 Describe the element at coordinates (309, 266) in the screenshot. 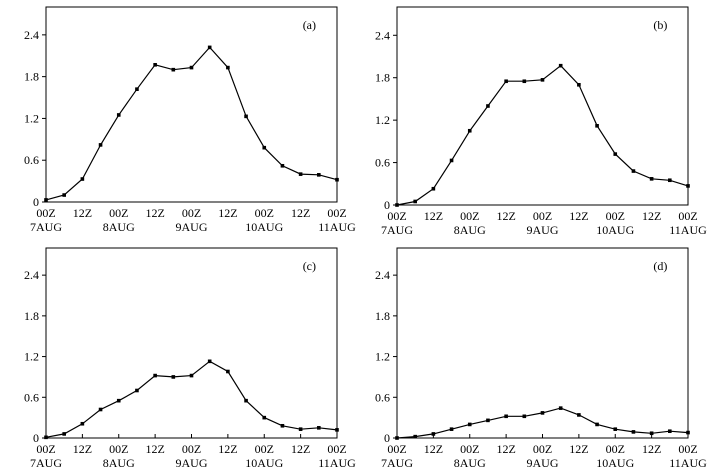

I see `panel-label: (c)` at that location.